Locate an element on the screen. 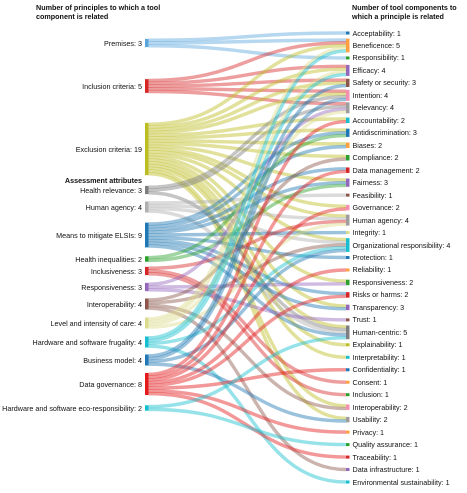 The height and width of the screenshot is (493, 467). right-node-label-consent: Consent: 1 is located at coordinates (370, 382).